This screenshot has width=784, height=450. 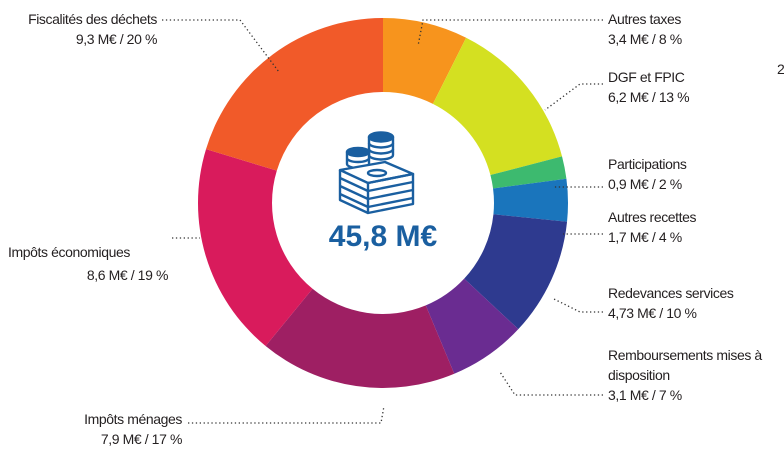 I want to click on slice-label: DGF et FPIC 6,2 M€ / 13 %, so click(x=693, y=87).